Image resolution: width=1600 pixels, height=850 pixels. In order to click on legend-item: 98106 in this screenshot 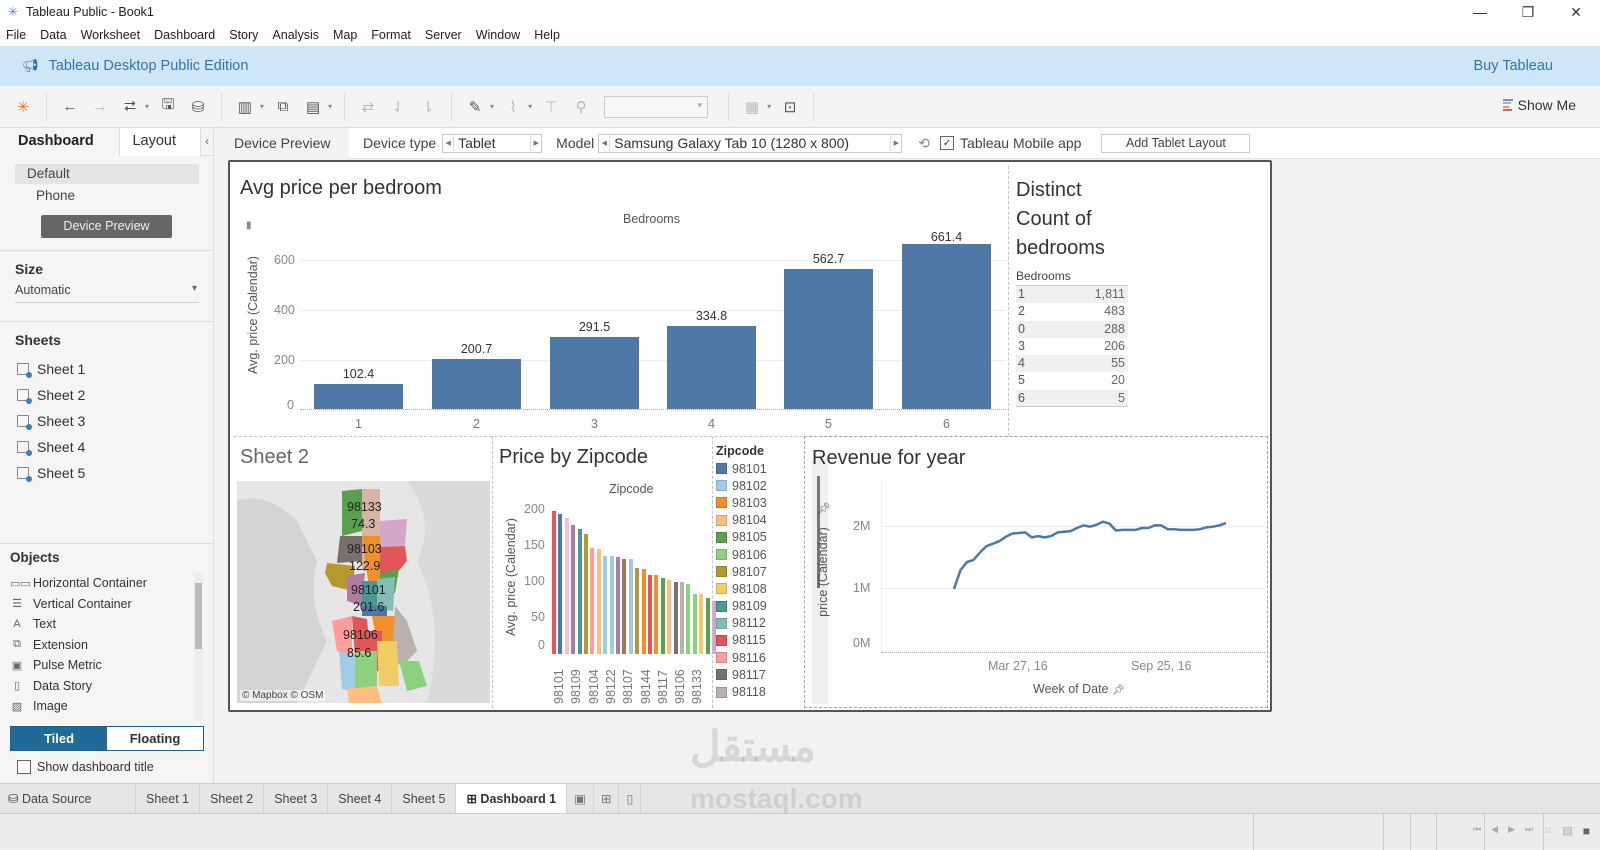, I will do `click(760, 554)`.